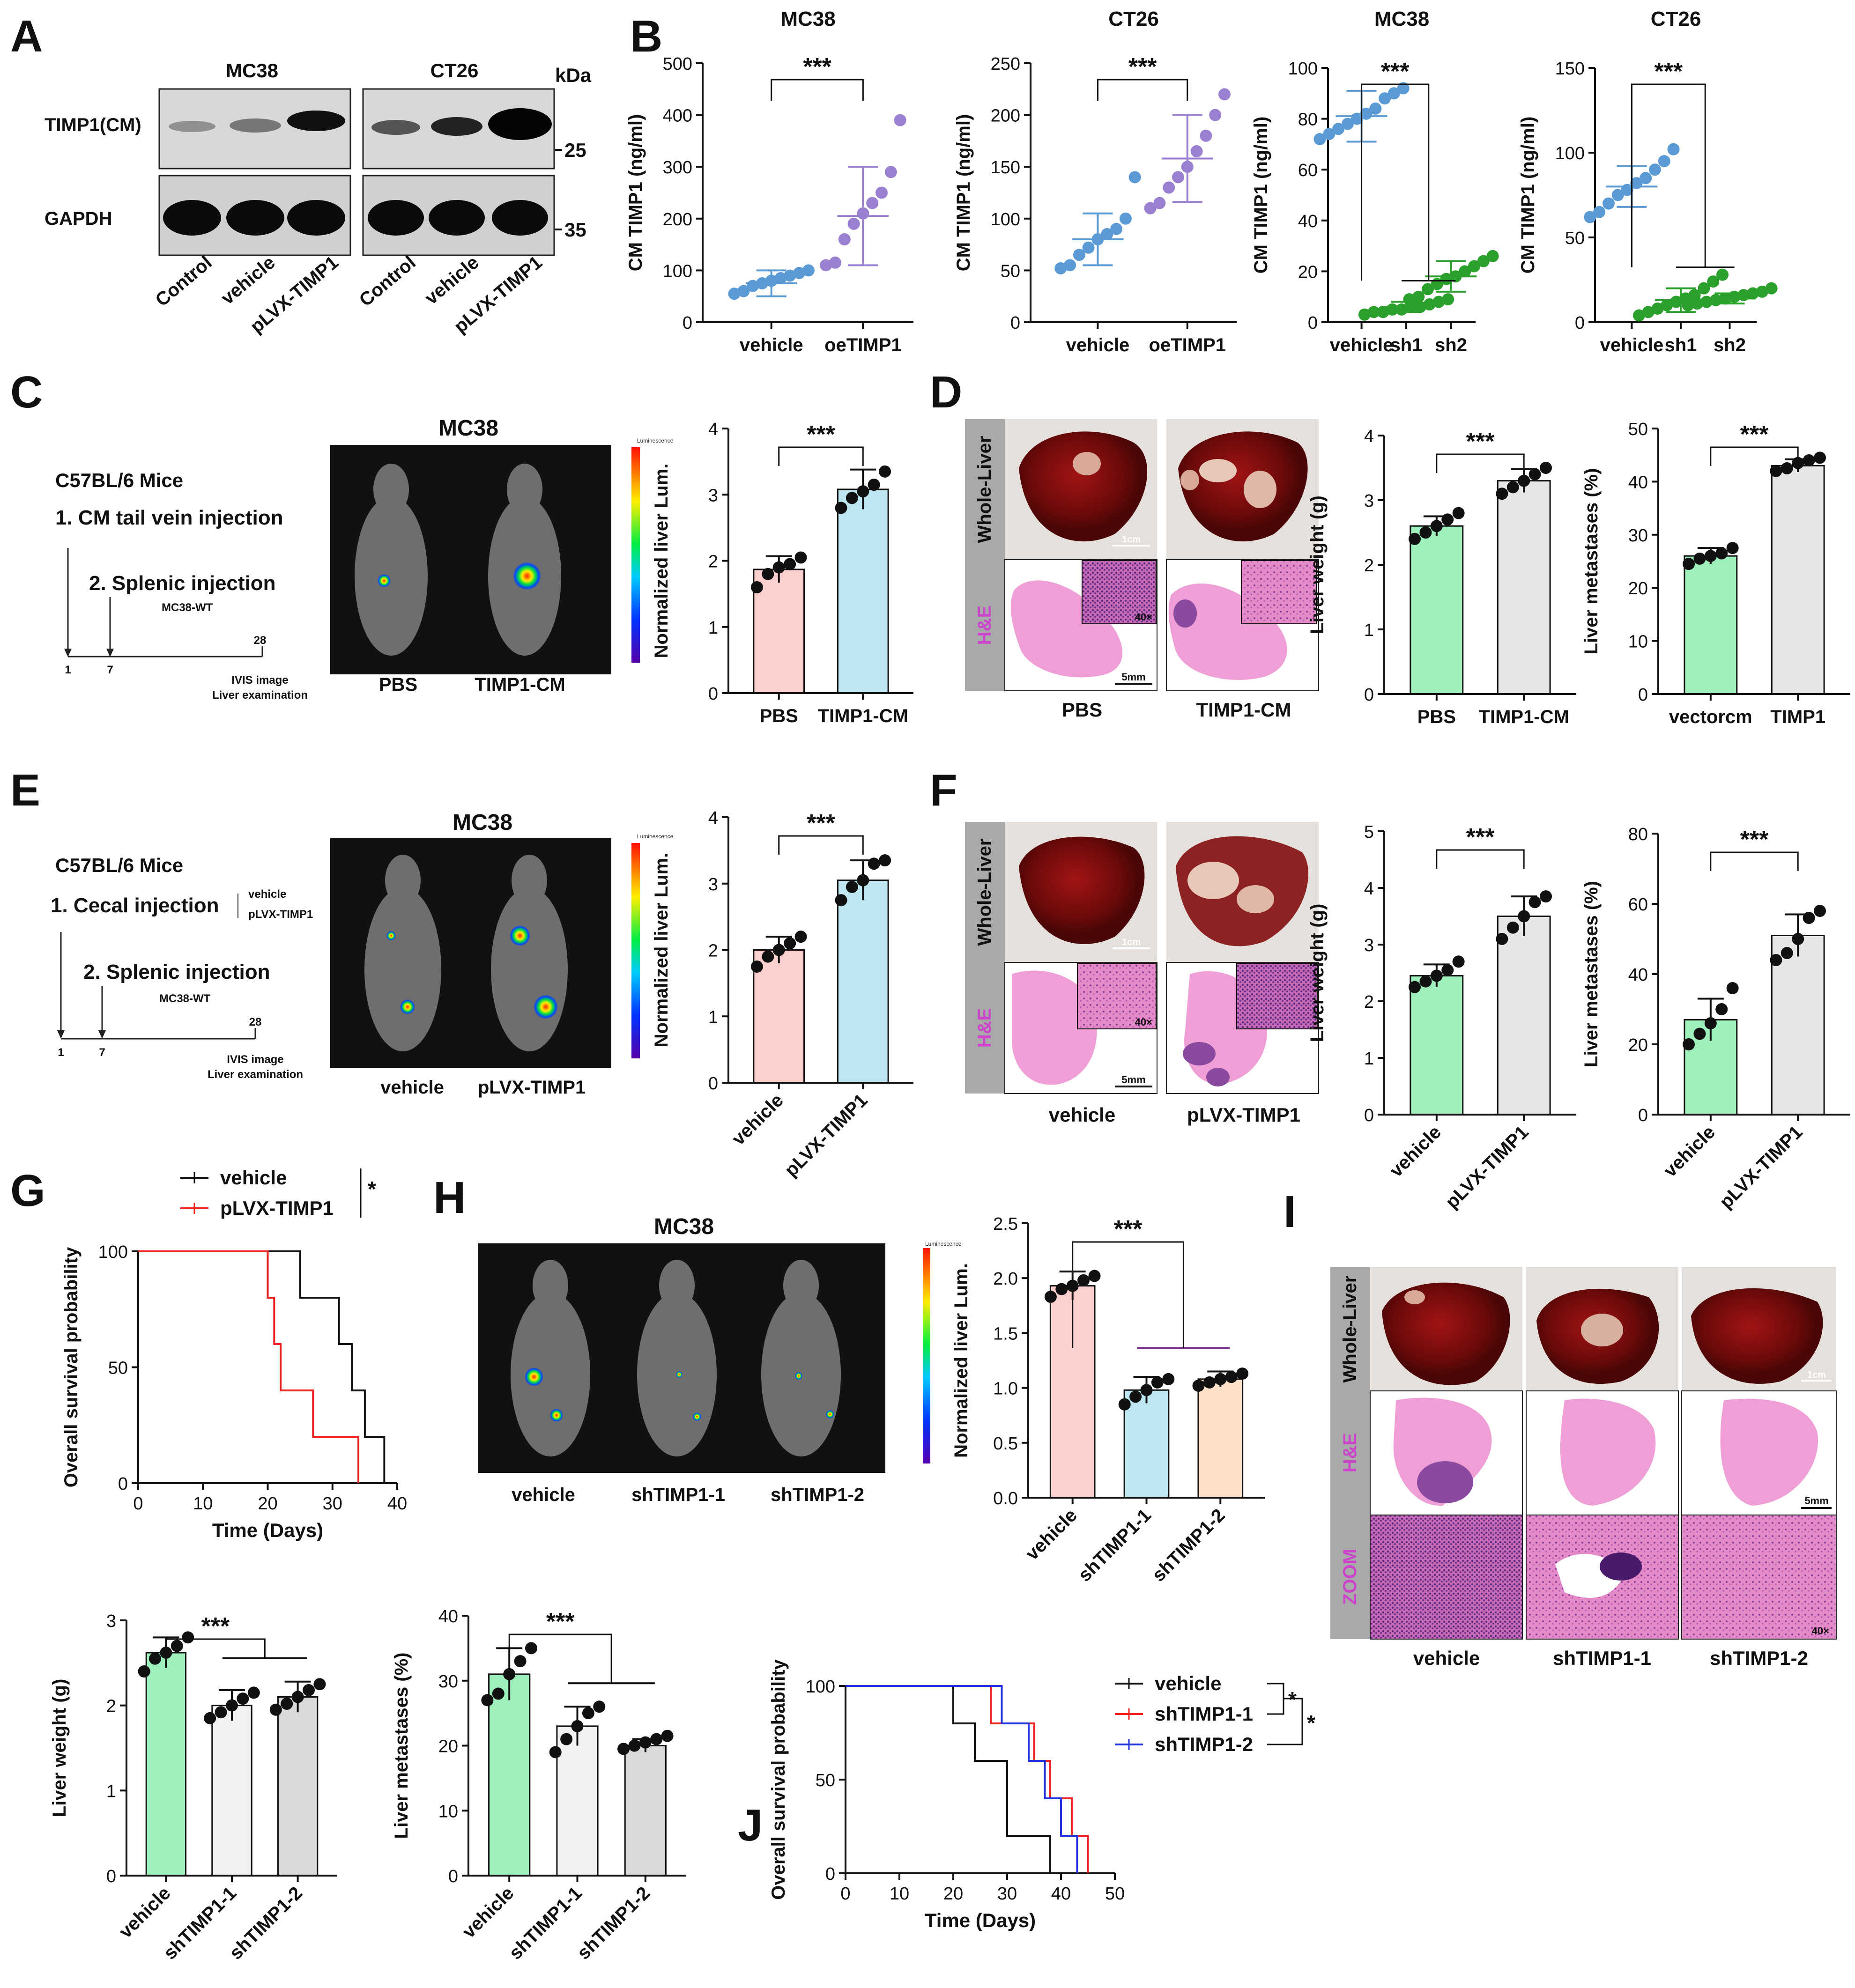 This screenshot has width=1855, height=1988. What do you see at coordinates (1369, 1002) in the screenshot?
I see `y-tick-label: 2` at bounding box center [1369, 1002].